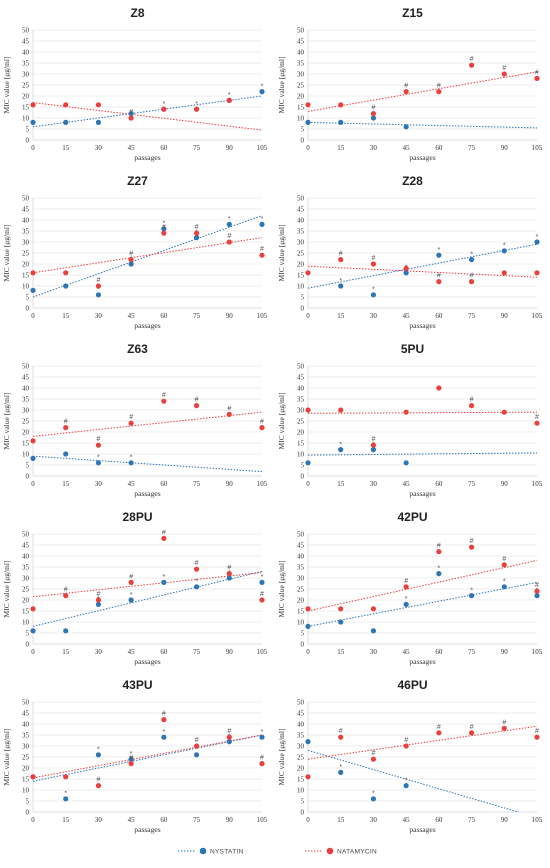  I want to click on legend-label-natamycin: NATAMYCIN, so click(357, 852).